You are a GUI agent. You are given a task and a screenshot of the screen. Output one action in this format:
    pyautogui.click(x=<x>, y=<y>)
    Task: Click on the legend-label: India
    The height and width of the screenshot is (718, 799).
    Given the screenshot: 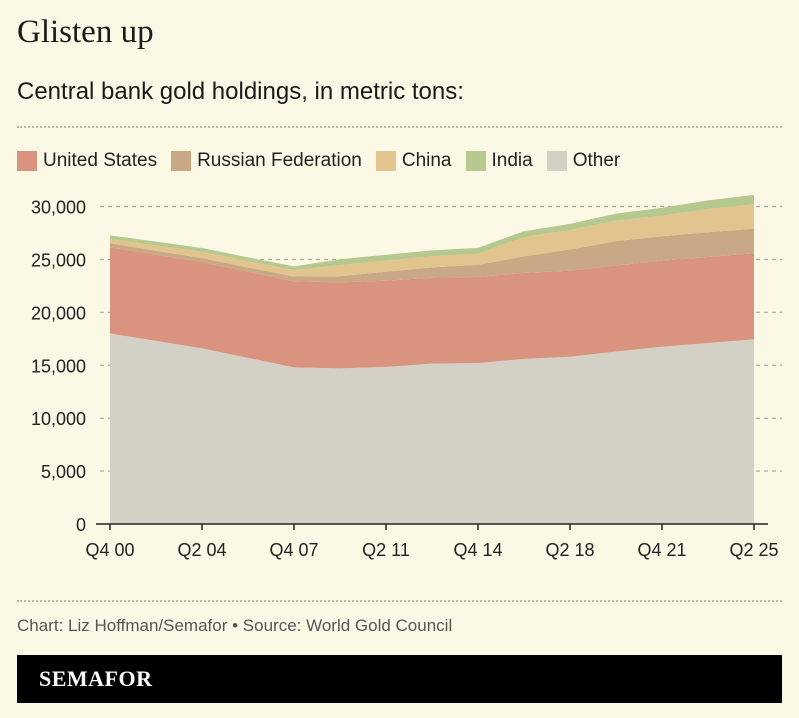 What is the action you would take?
    pyautogui.click(x=512, y=160)
    